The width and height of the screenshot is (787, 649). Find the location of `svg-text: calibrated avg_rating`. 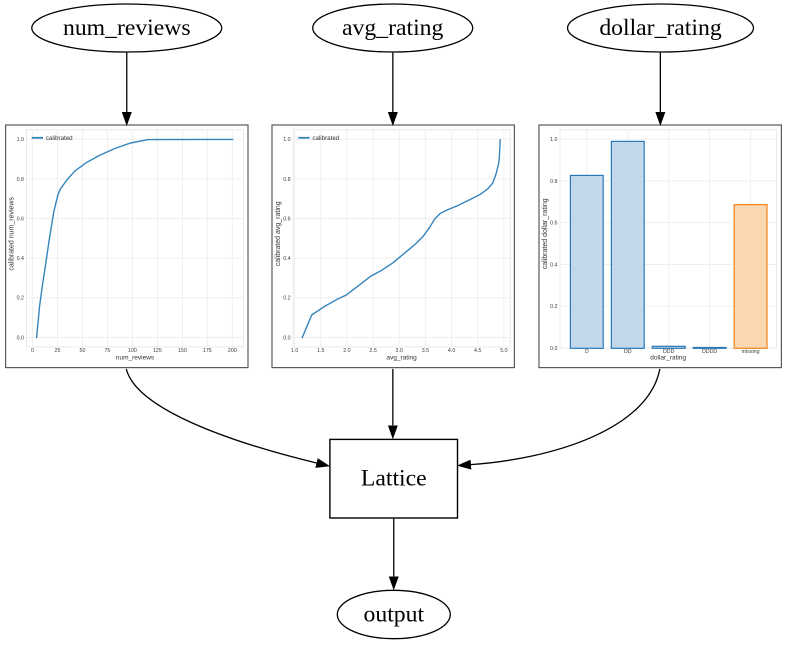

svg-text: calibrated avg_rating is located at coordinates (278, 233).